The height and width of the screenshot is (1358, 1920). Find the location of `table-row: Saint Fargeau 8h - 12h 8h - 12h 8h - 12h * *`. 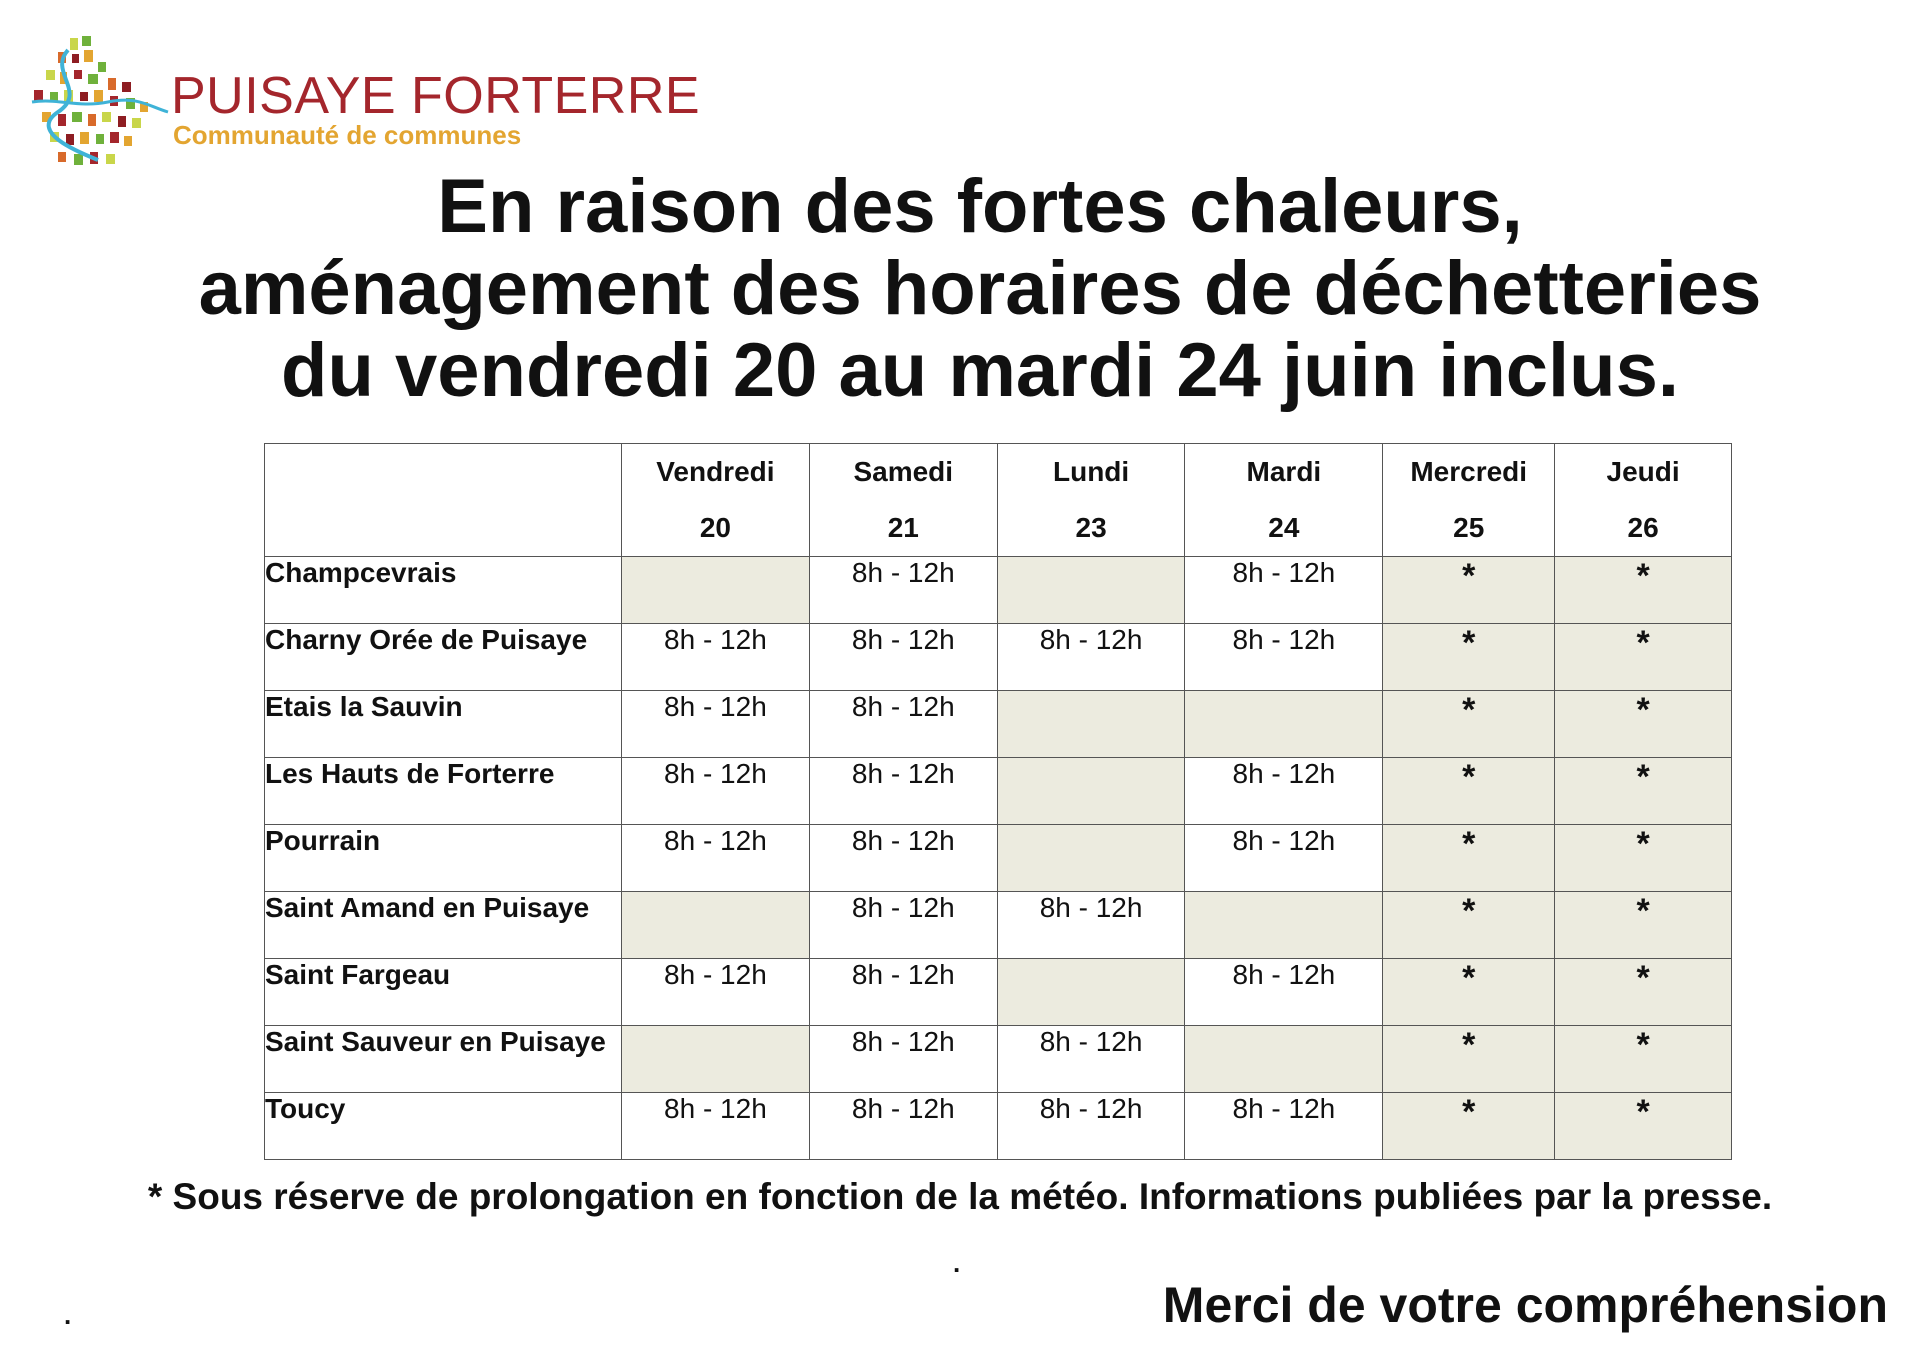

table-row: Saint Fargeau 8h - 12h 8h - 12h 8h - 12h * * is located at coordinates (998, 992).